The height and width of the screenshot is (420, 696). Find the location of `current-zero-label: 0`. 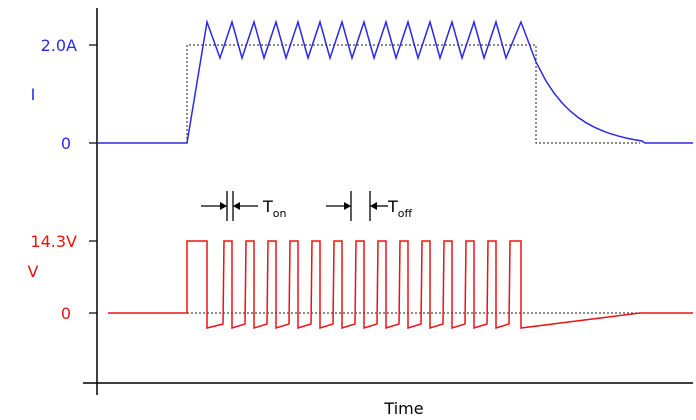

current-zero-label: 0 is located at coordinates (66, 143).